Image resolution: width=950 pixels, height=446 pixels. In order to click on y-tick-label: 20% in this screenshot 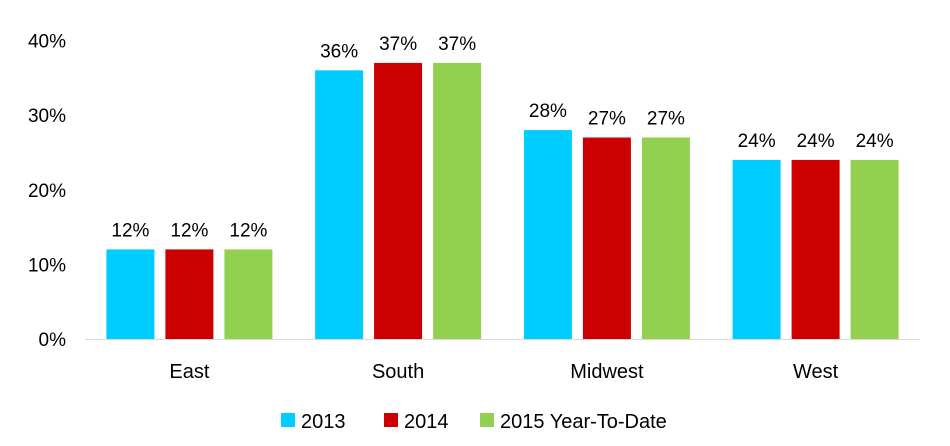, I will do `click(47, 191)`.